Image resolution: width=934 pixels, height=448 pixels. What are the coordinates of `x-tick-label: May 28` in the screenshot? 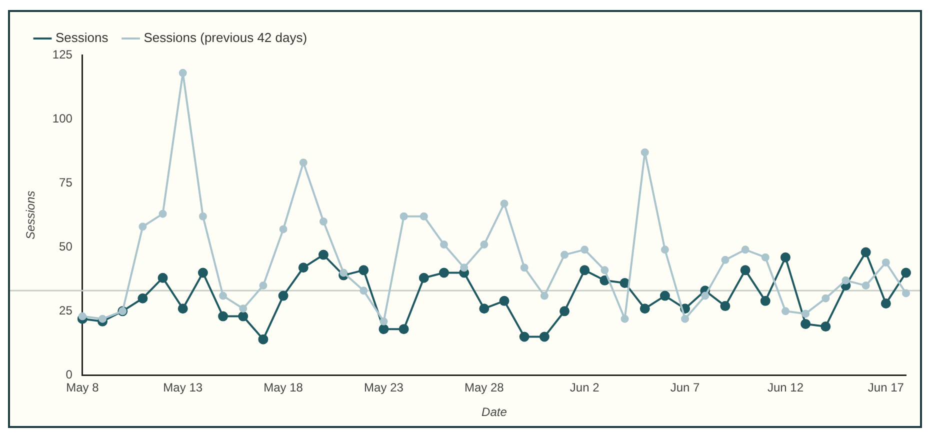 It's located at (484, 387).